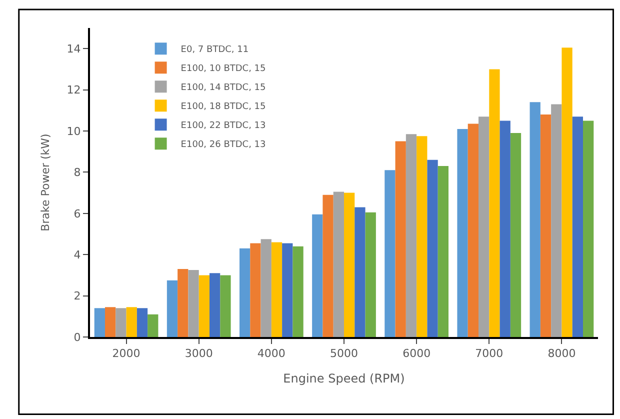  What do you see at coordinates (73, 131) in the screenshot?
I see `y-tick-label: 10` at bounding box center [73, 131].